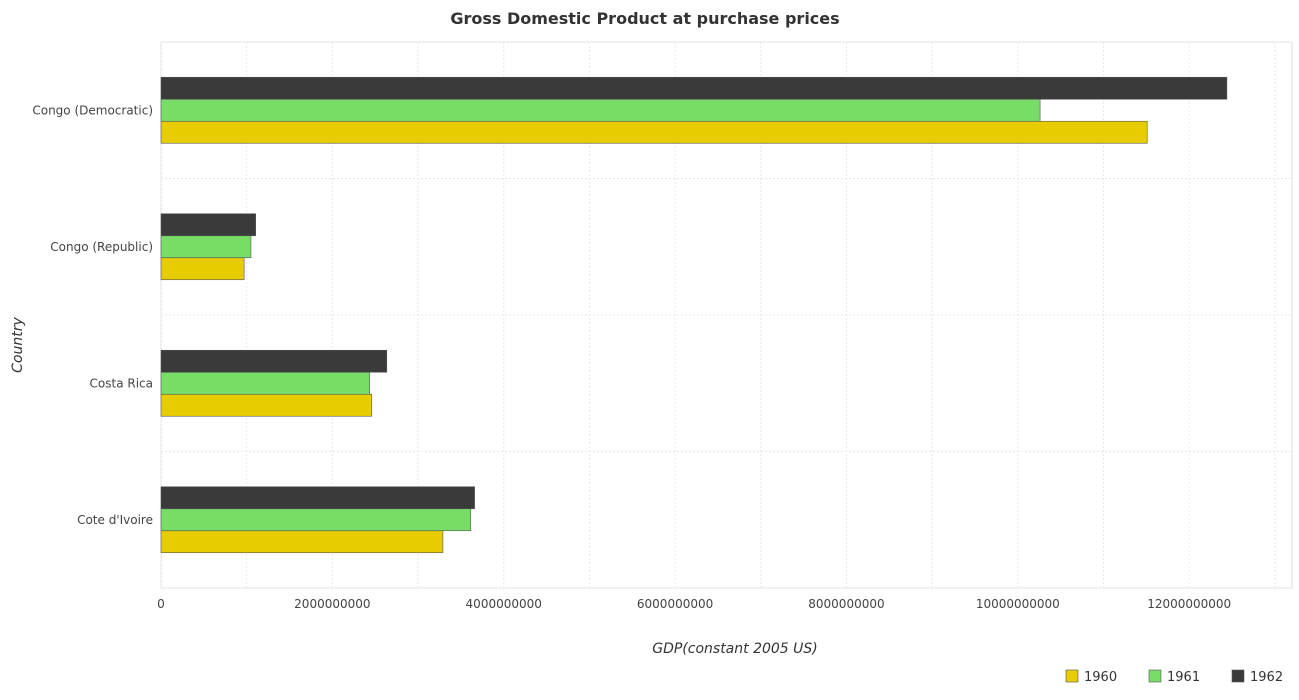 This screenshot has height=700, width=1299. Describe the element at coordinates (846, 604) in the screenshot. I see `x-tick-label: 8000000000` at that location.